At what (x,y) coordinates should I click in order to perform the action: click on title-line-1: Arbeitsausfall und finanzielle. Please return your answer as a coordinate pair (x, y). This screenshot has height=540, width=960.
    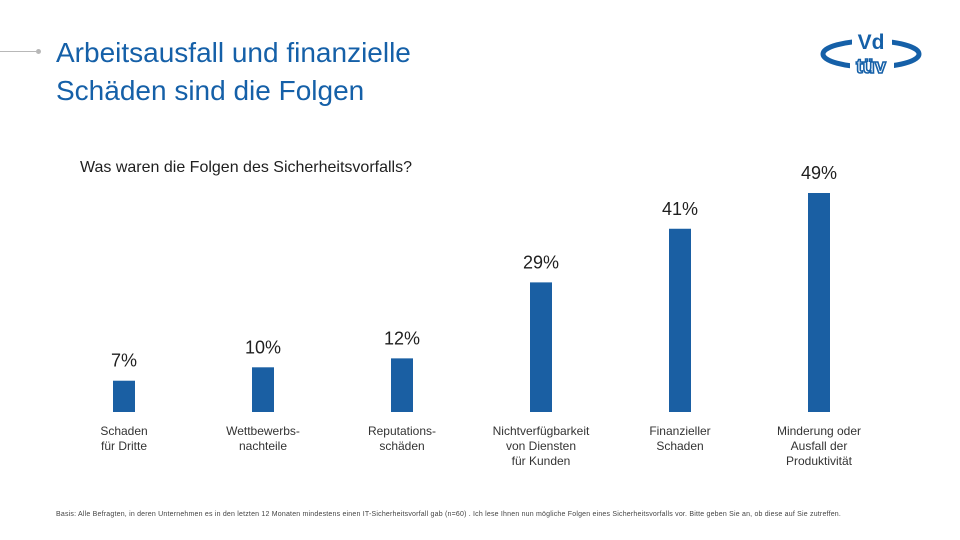
    Looking at the image, I should click on (233, 52).